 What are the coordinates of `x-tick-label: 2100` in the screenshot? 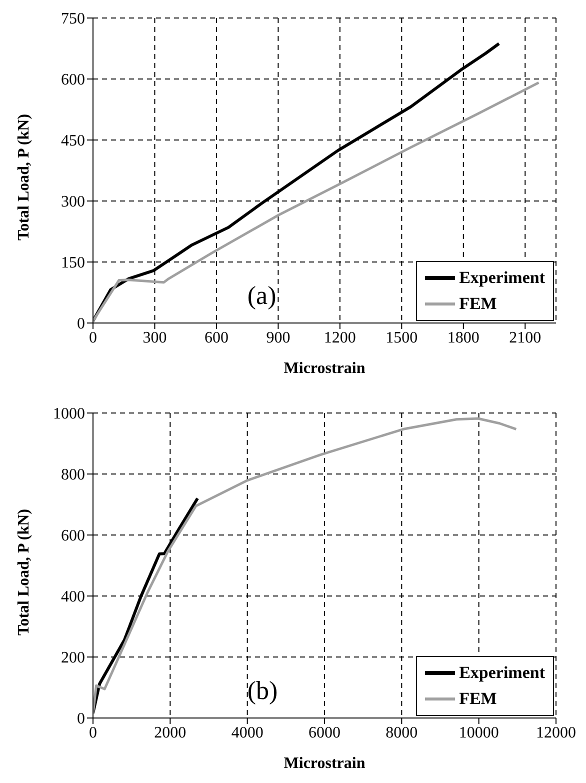 It's located at (525, 337).